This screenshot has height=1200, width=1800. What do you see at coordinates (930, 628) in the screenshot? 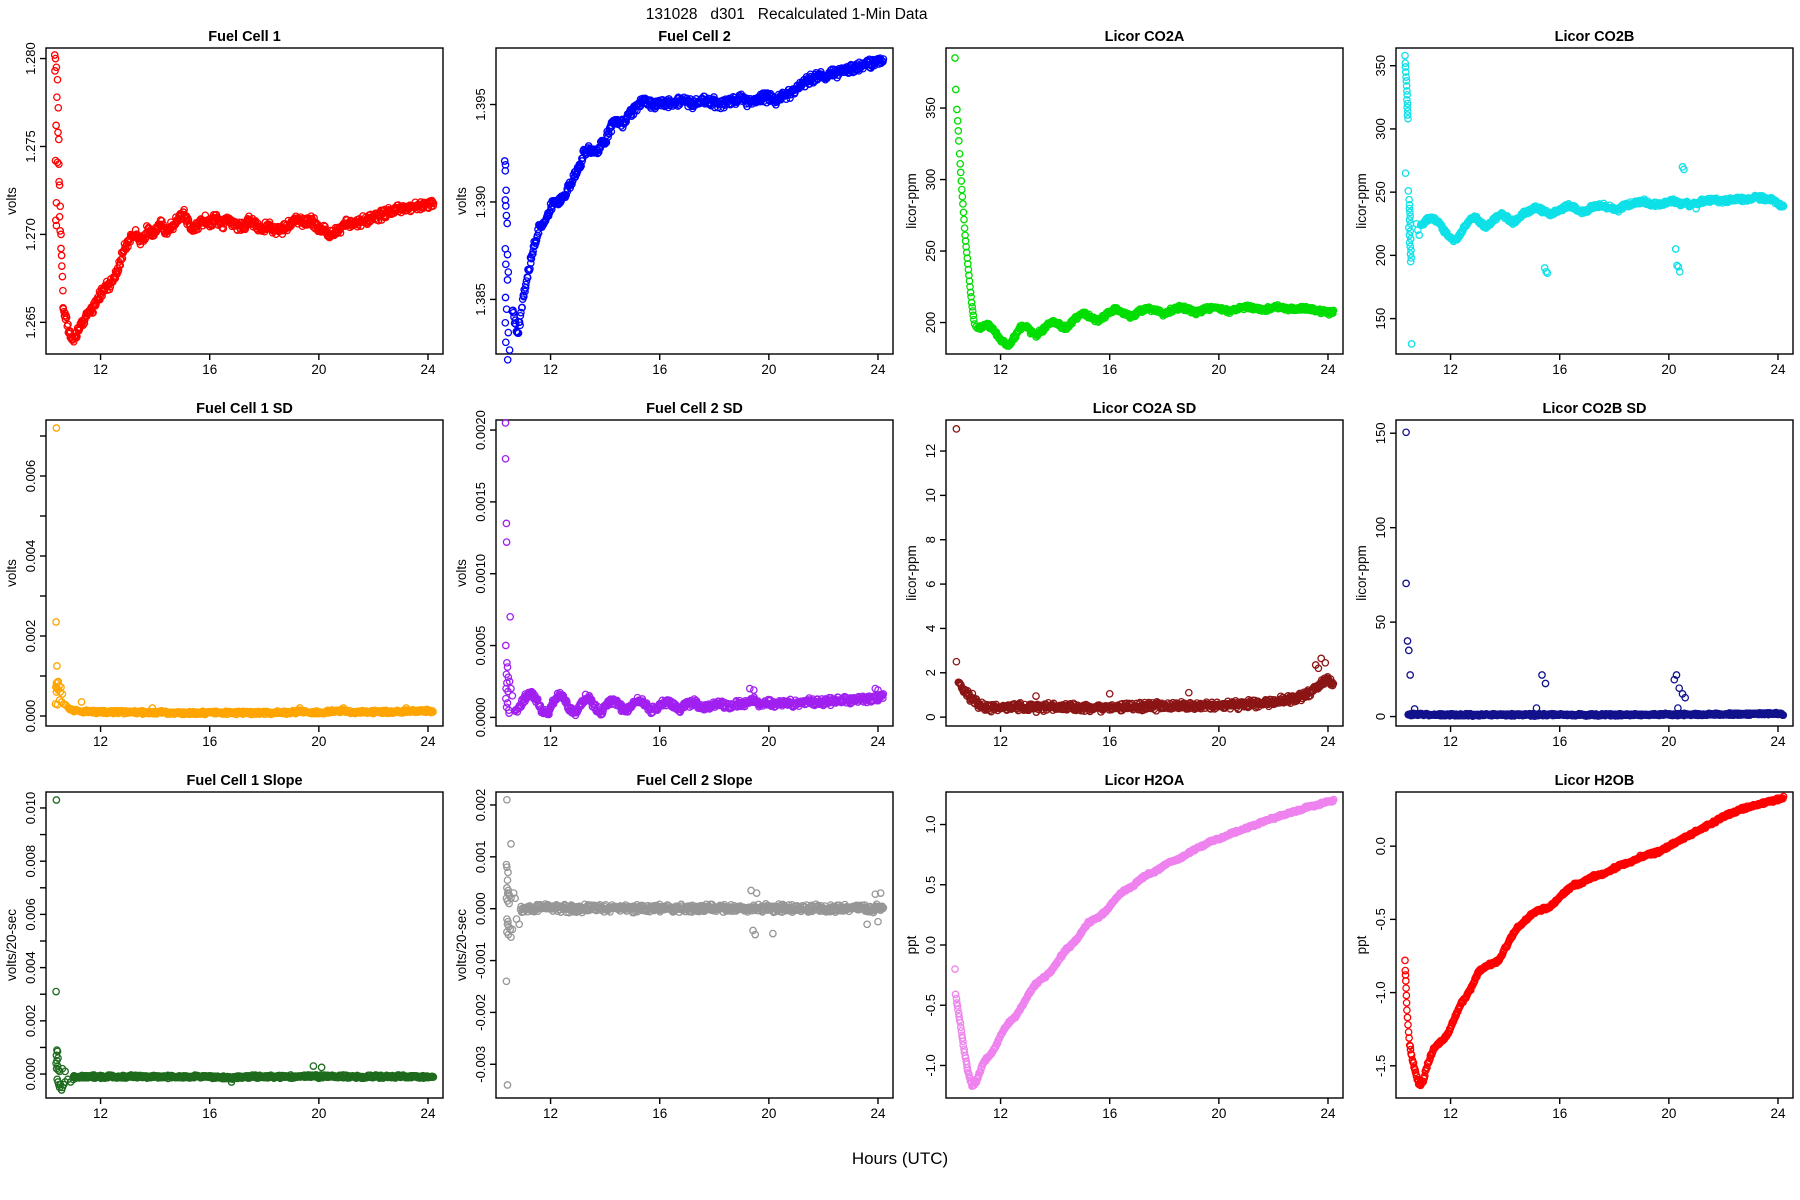
I see `svg-text: 4` at bounding box center [930, 628].